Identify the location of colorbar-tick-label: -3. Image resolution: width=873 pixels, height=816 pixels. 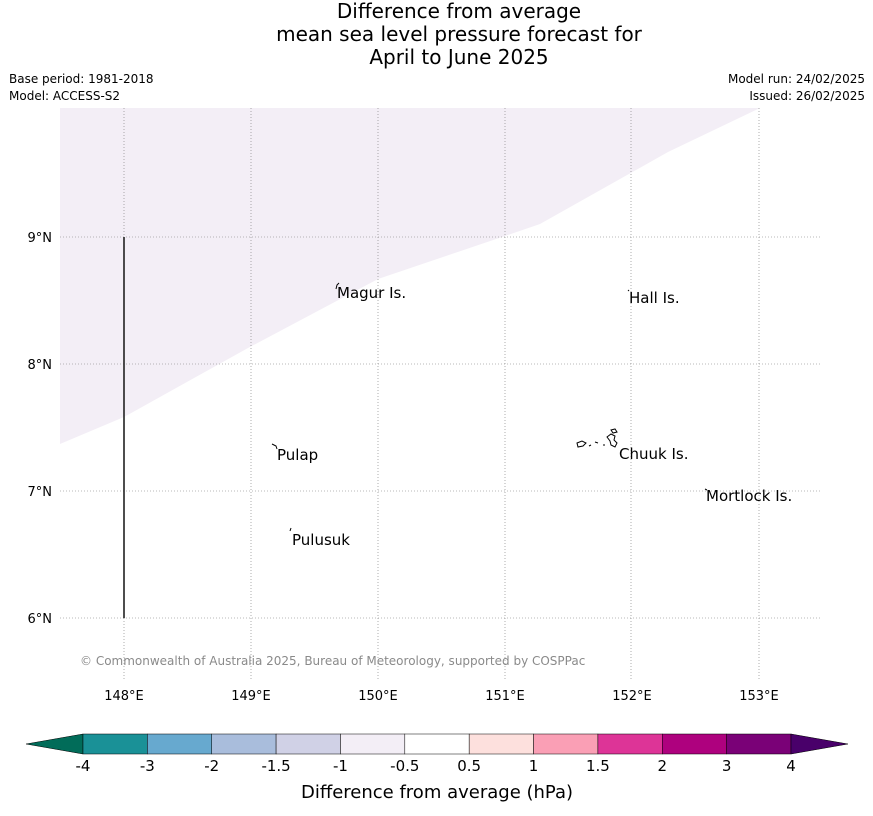
(147, 766).